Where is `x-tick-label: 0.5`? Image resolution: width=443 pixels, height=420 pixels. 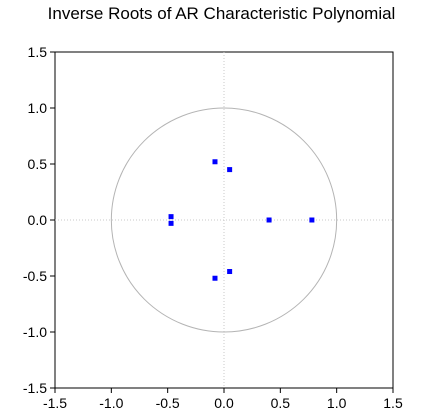 x-tick-label: 0.5 is located at coordinates (281, 403).